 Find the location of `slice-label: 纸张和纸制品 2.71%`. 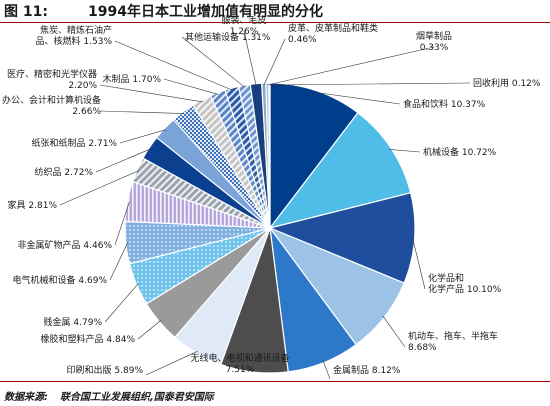

slice-label: 纸张和纸制品 2.71% is located at coordinates (75, 143).